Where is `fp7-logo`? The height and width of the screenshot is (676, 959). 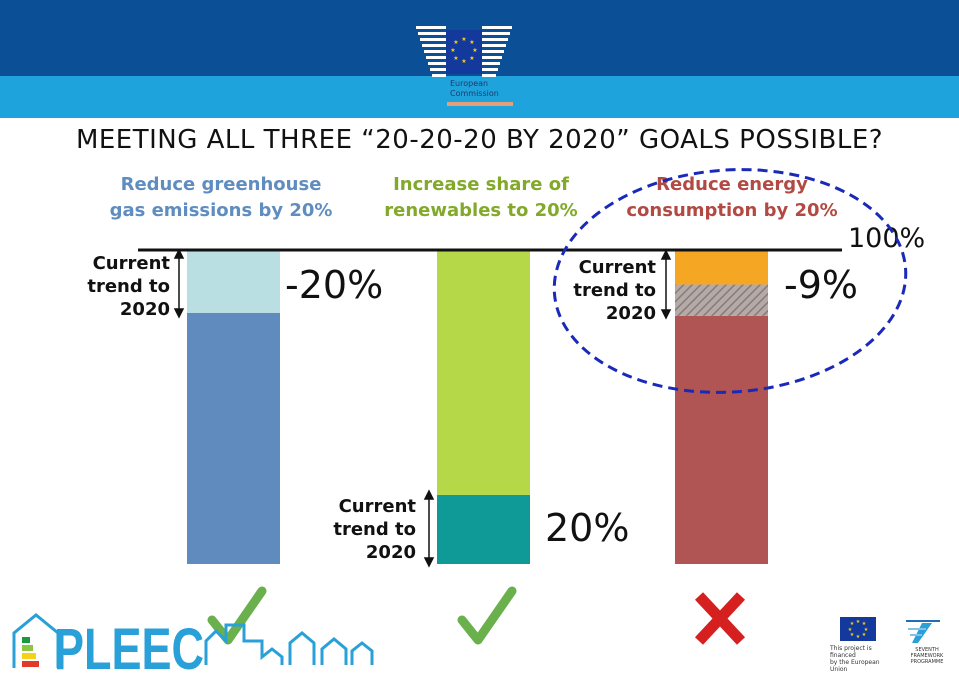
fp7-logo is located at coordinates (923, 631).